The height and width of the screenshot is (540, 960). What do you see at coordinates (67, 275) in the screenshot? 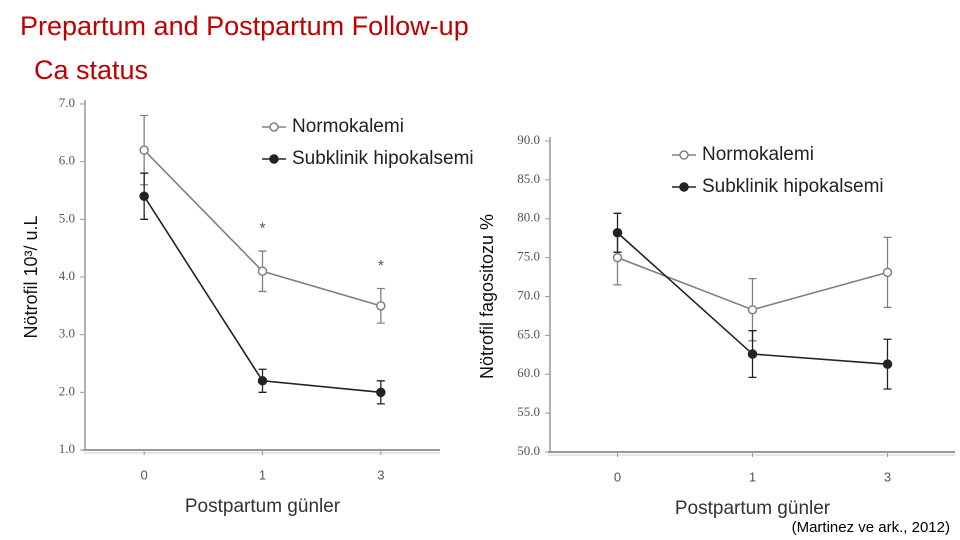
I see `y-tick-label: 4.0` at bounding box center [67, 275].